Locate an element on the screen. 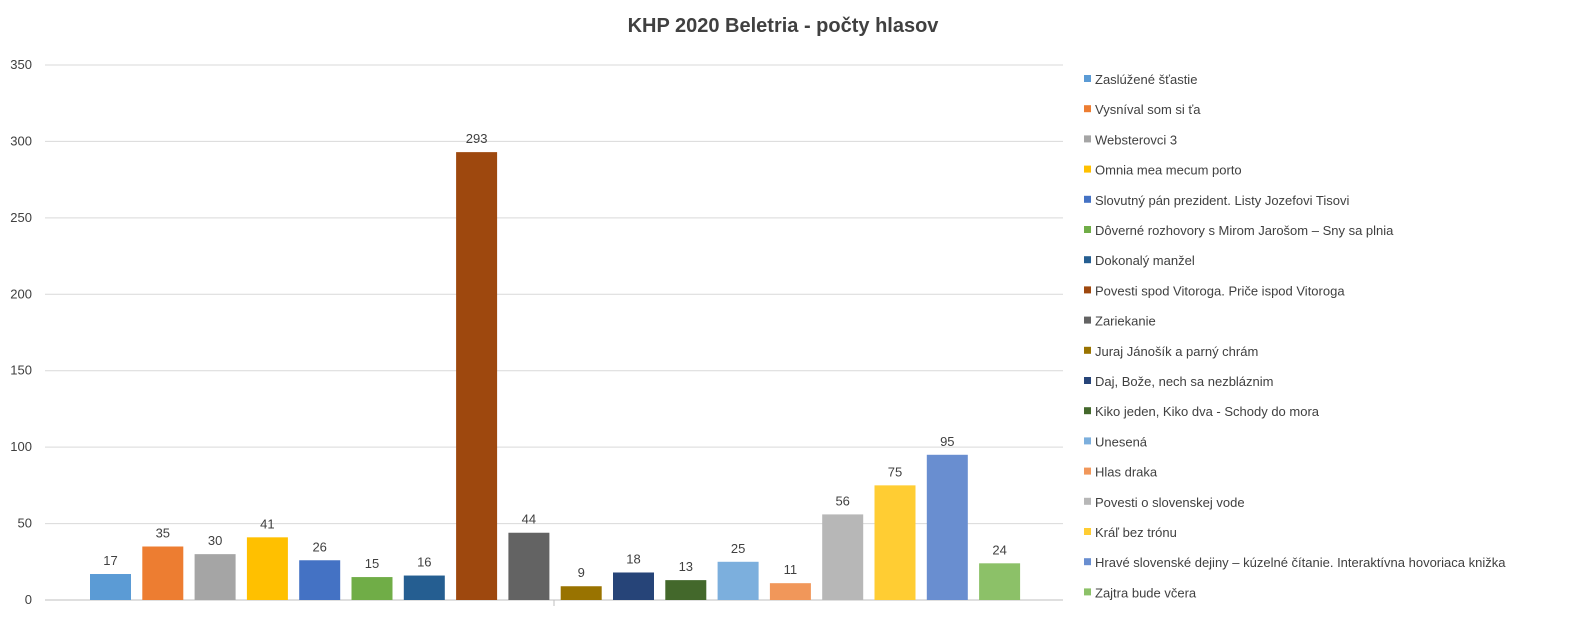 The width and height of the screenshot is (1594, 626). y-tick-label: 0 is located at coordinates (28, 599).